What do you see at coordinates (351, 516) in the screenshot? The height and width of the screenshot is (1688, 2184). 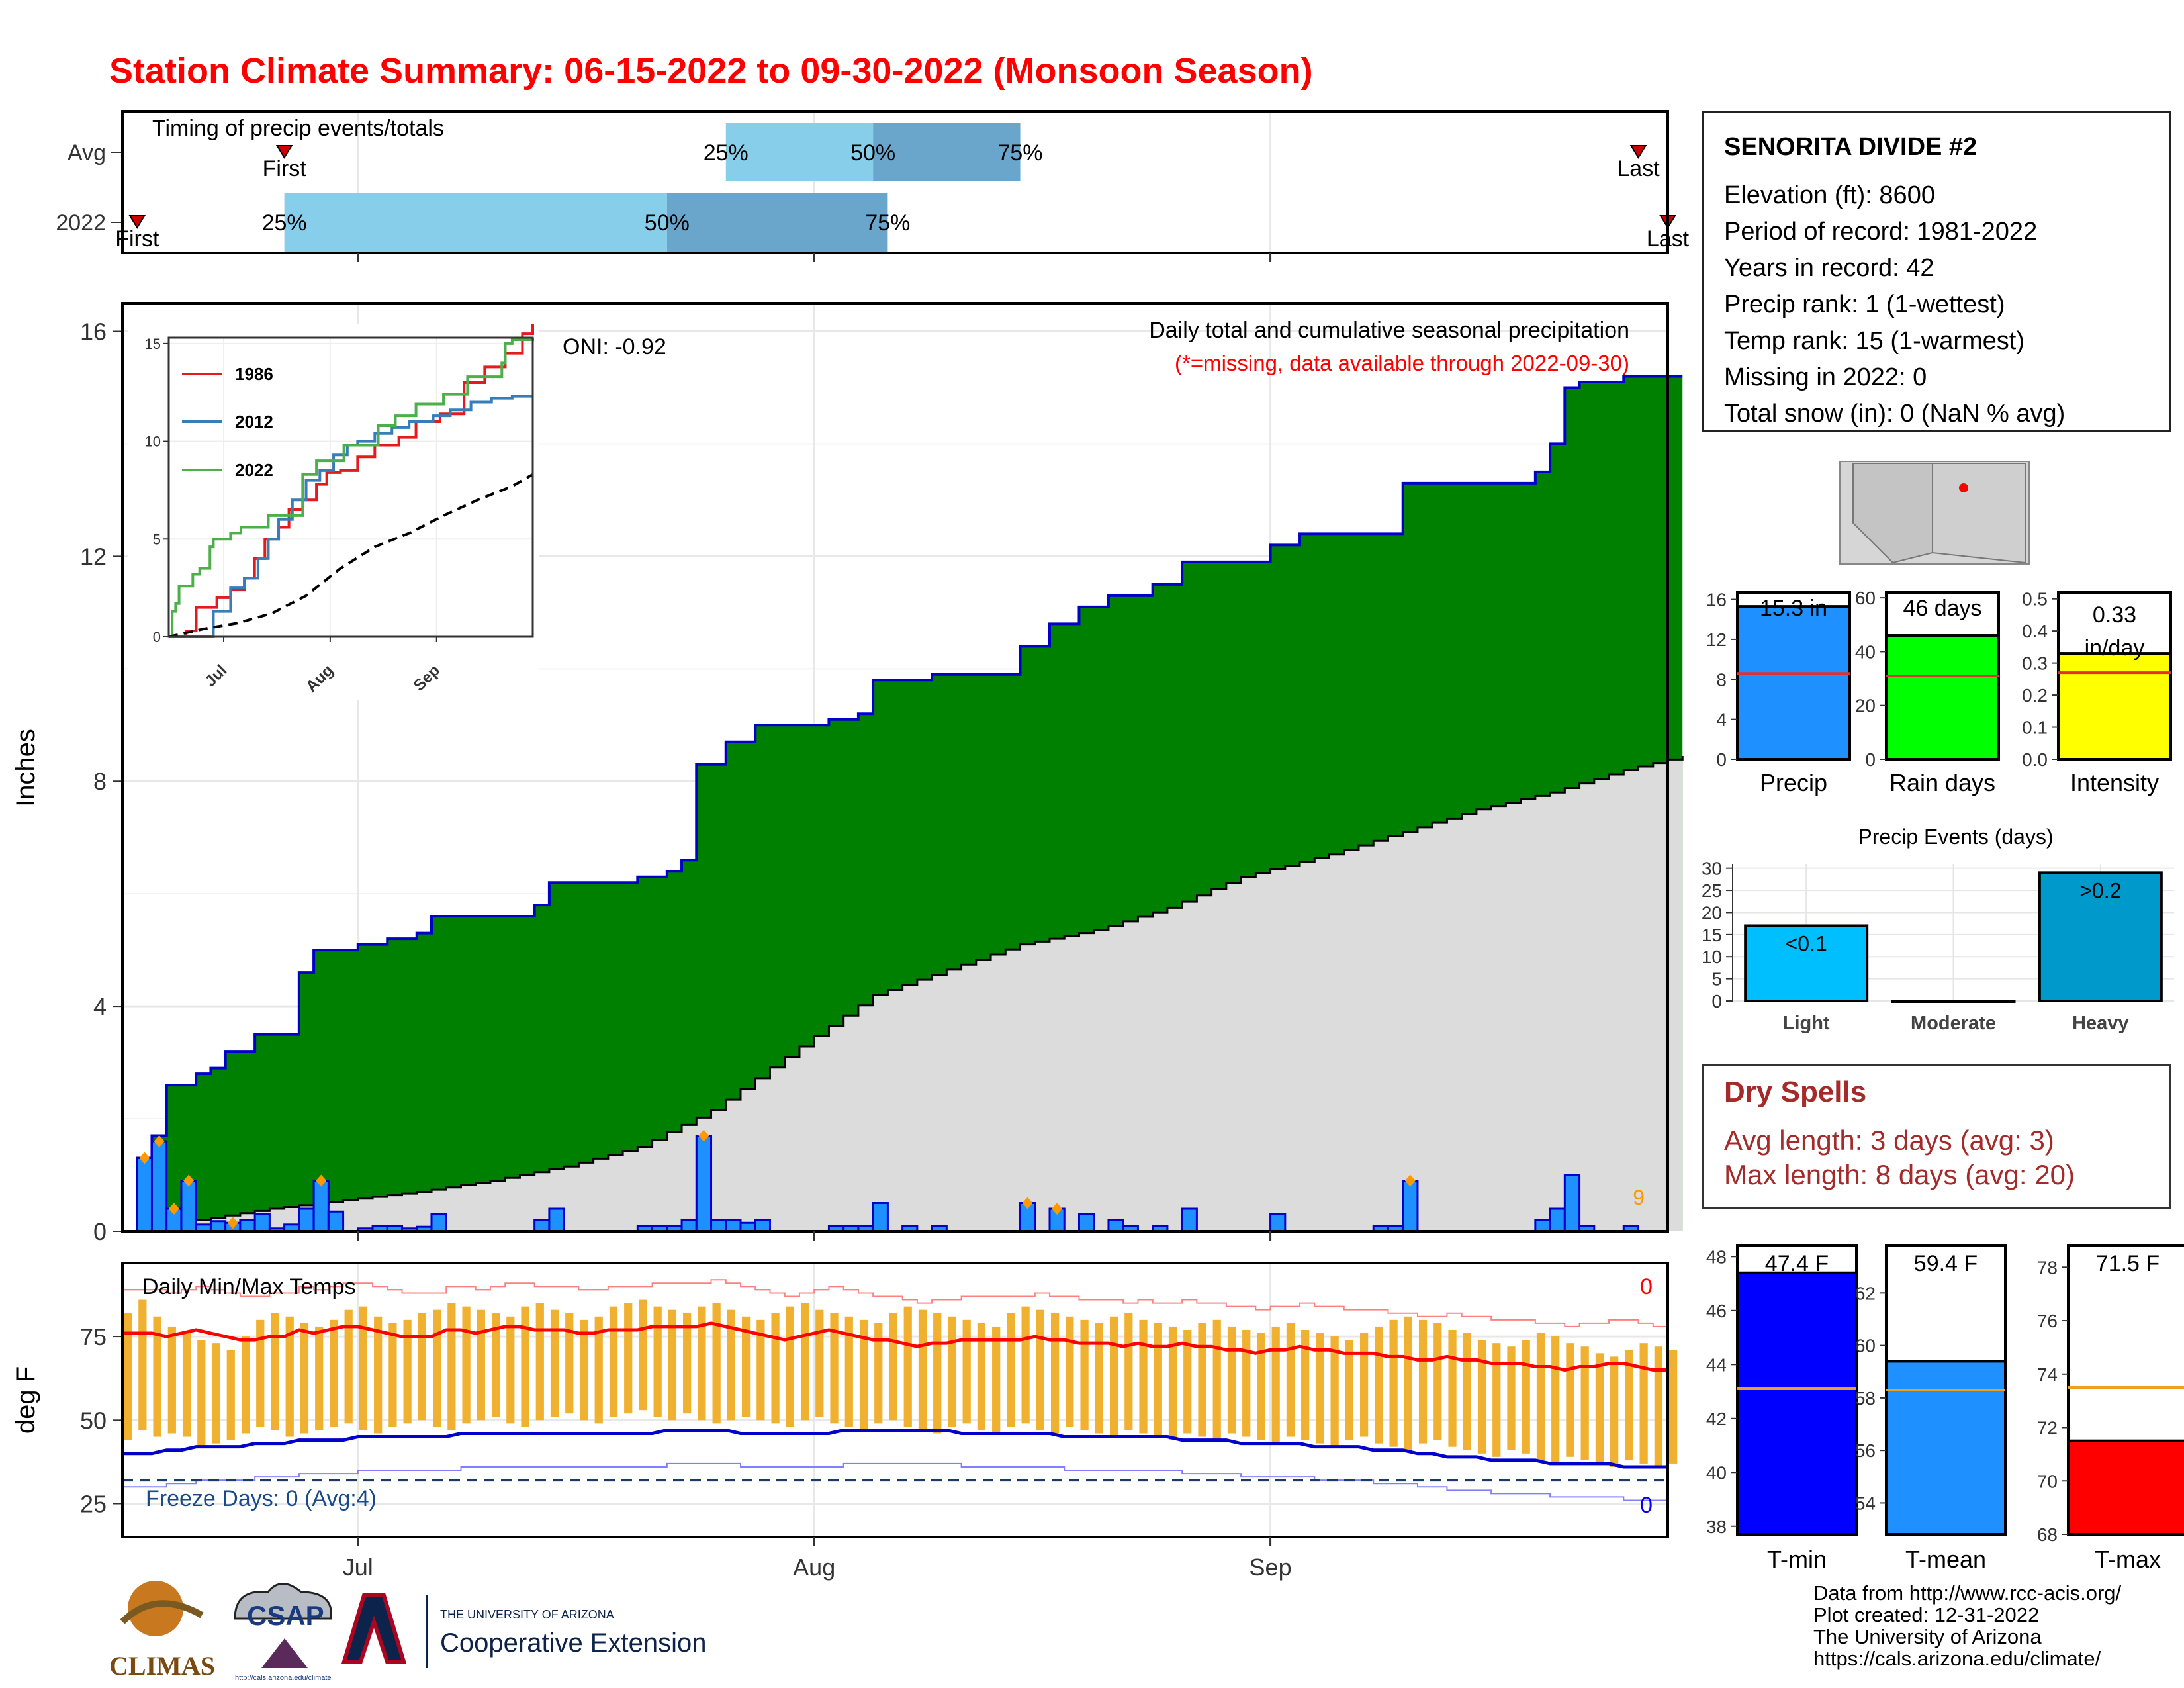 I see `inset-series-line-2012` at bounding box center [351, 516].